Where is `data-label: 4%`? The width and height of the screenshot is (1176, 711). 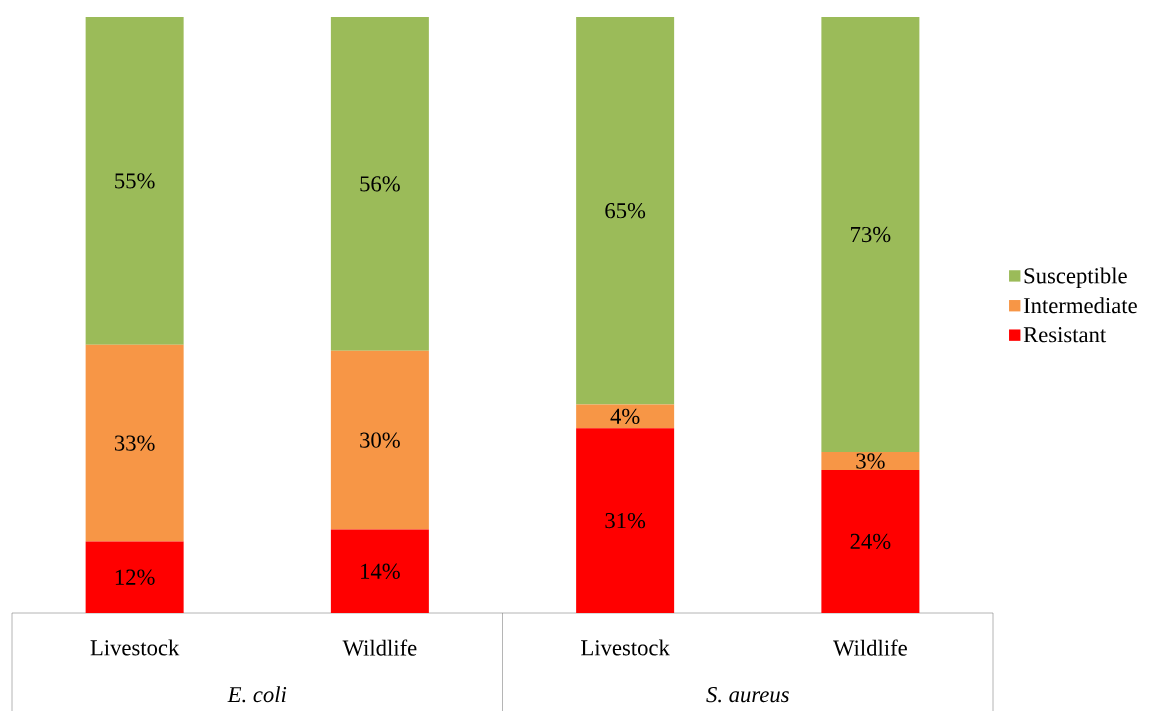
data-label: 4% is located at coordinates (625, 416).